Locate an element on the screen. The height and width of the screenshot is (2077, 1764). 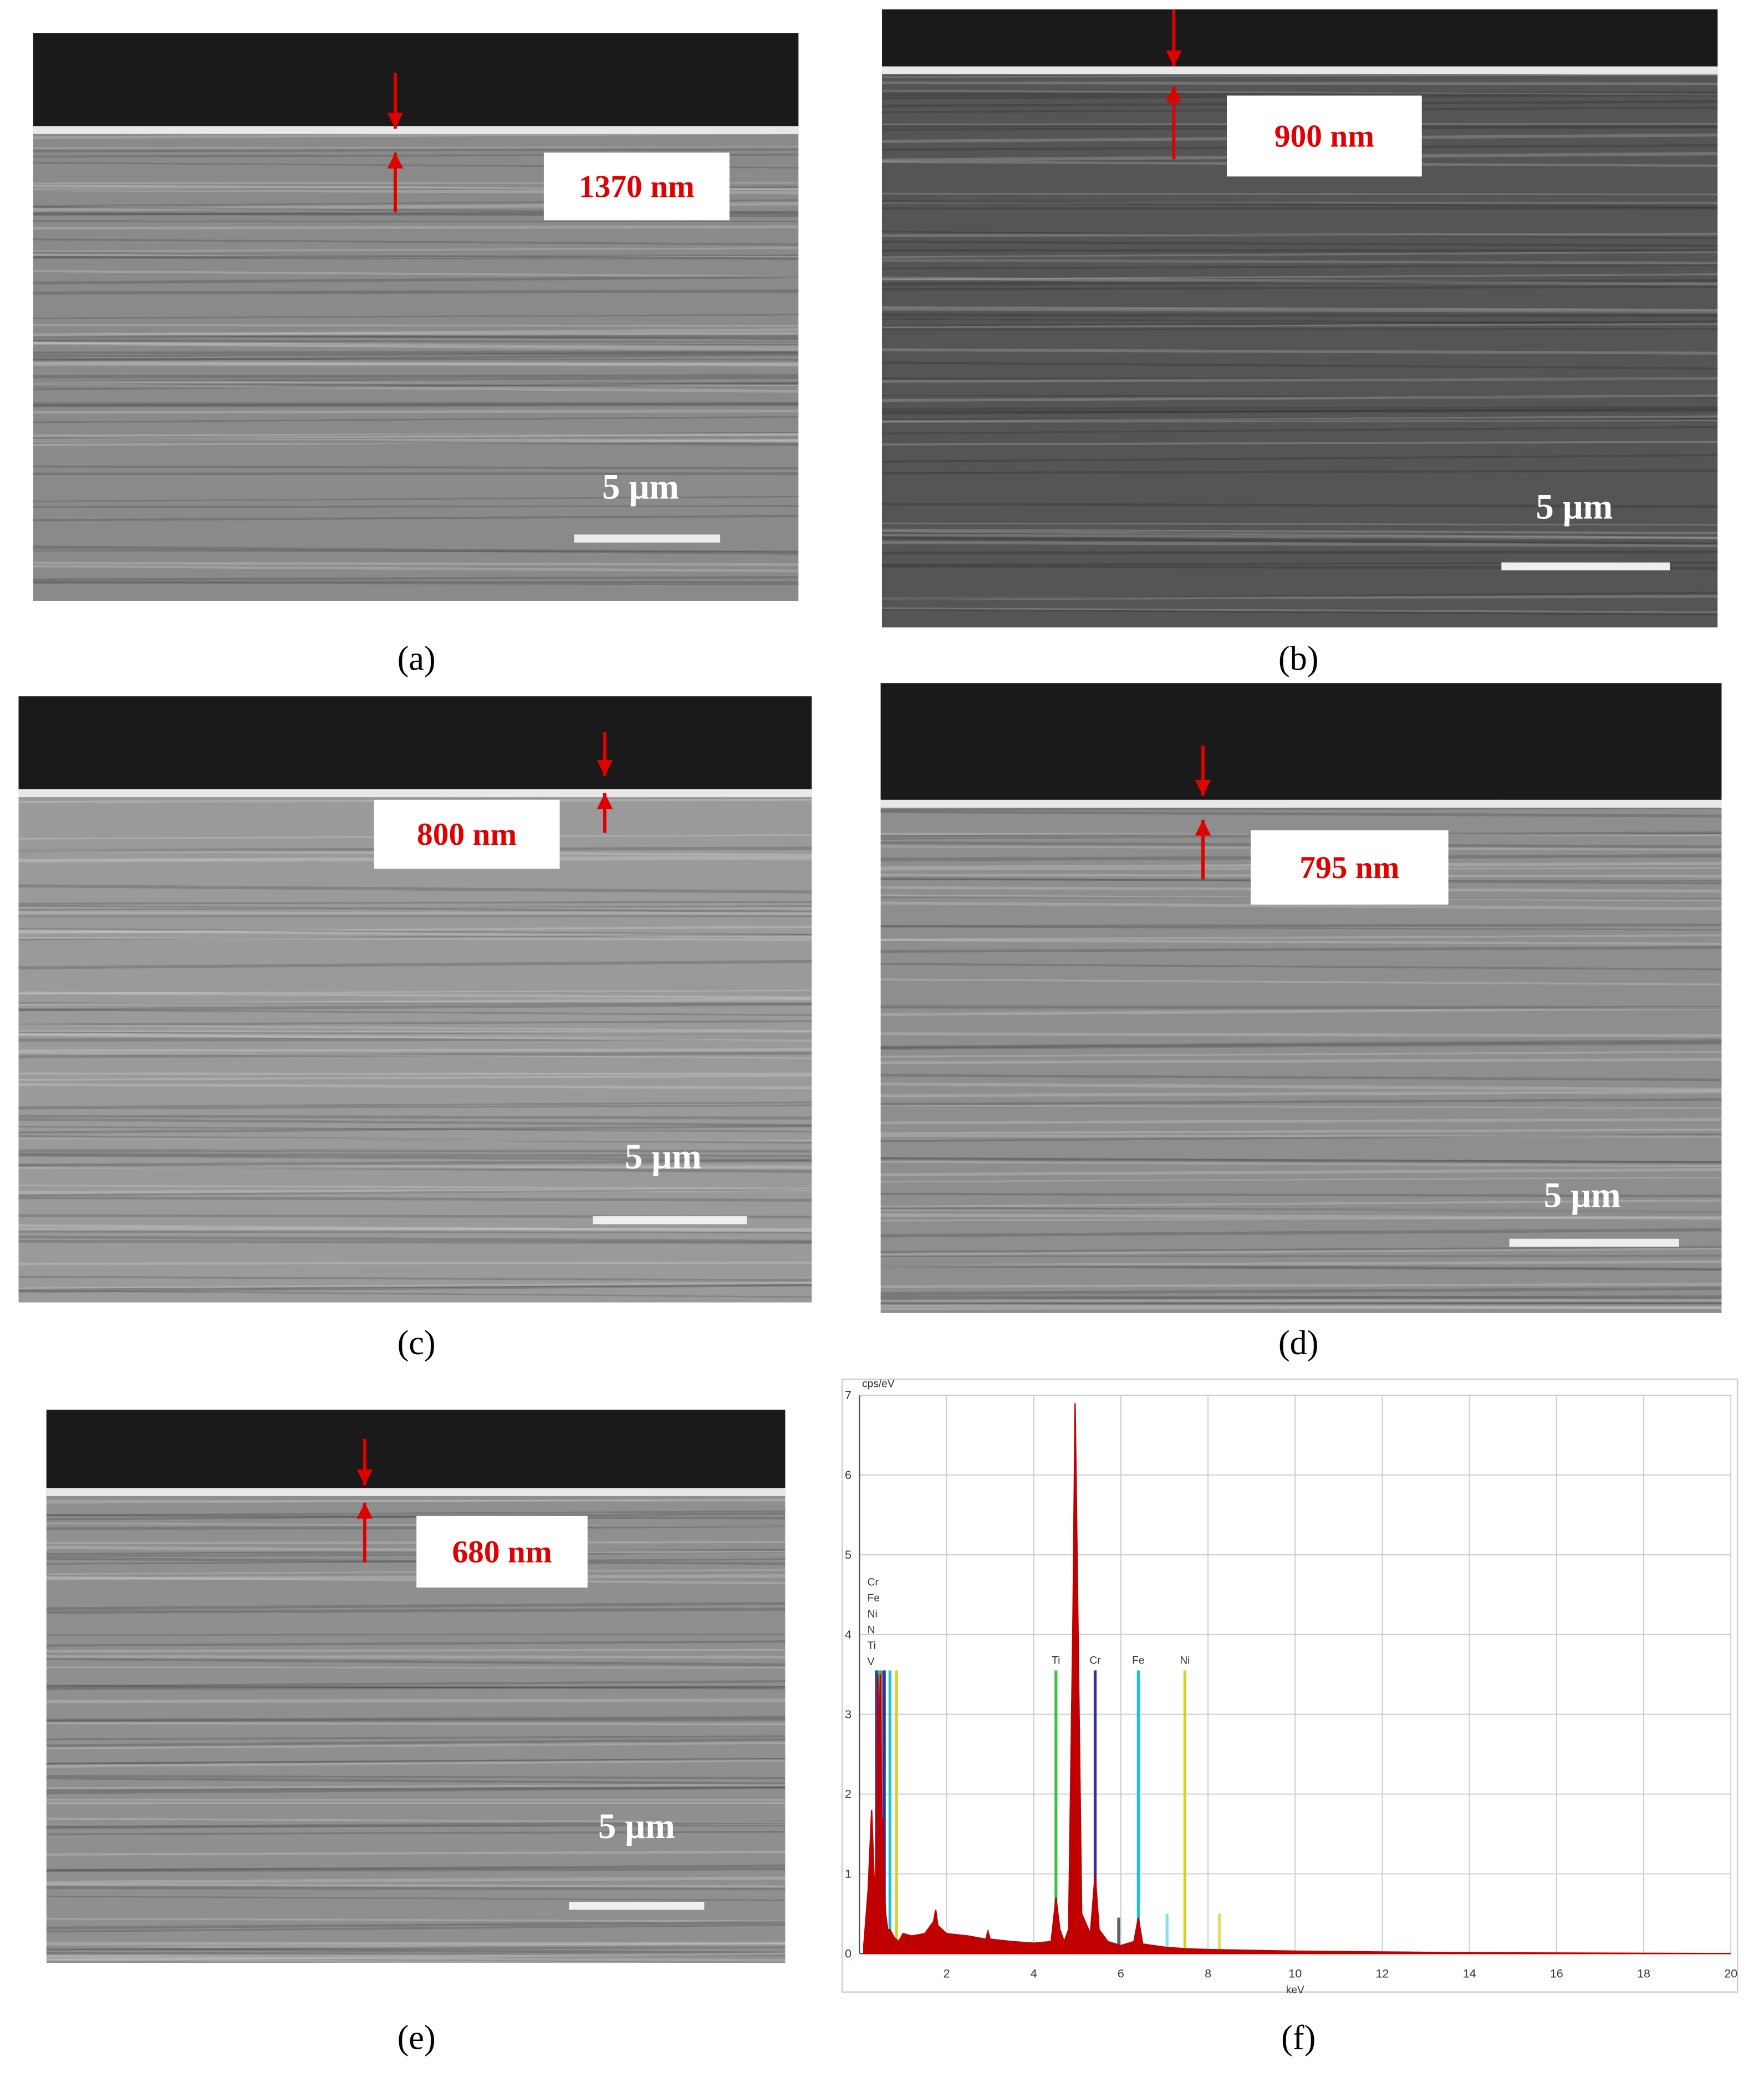
element-label: Fe is located at coordinates (1138, 1661).